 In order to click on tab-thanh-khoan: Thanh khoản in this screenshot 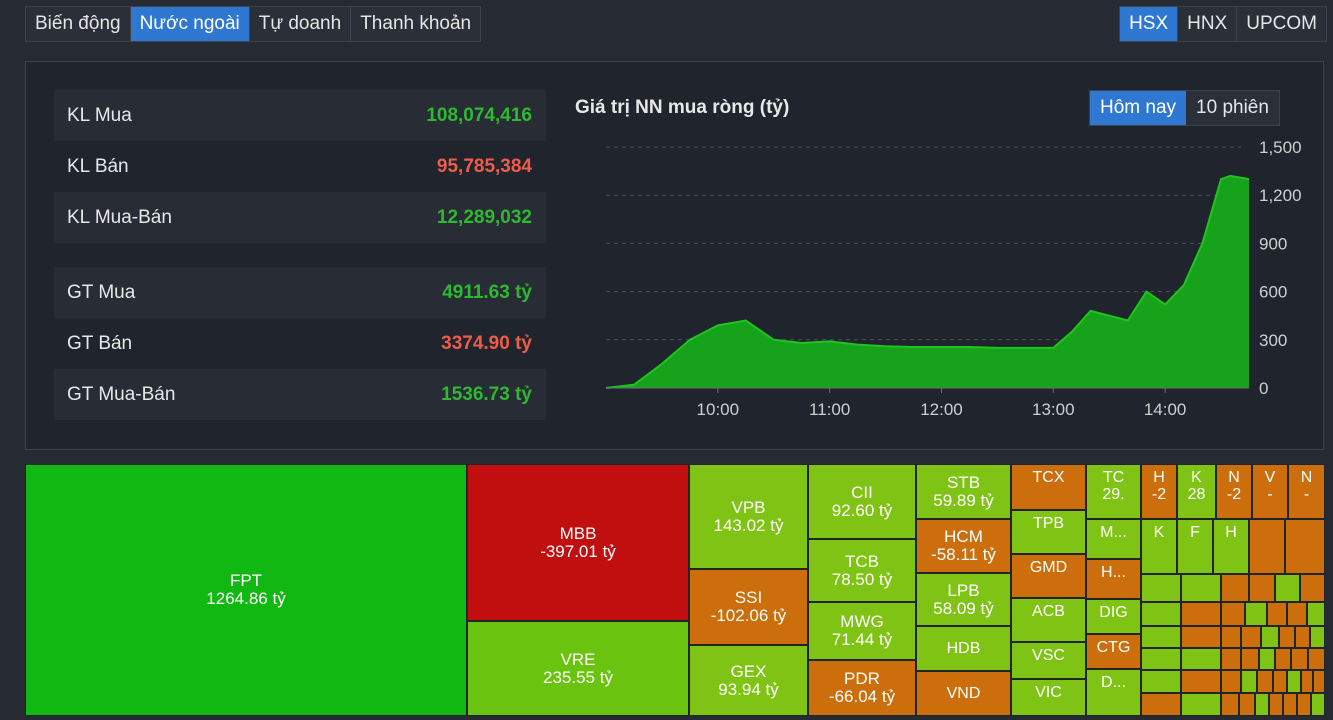, I will do `click(416, 24)`.